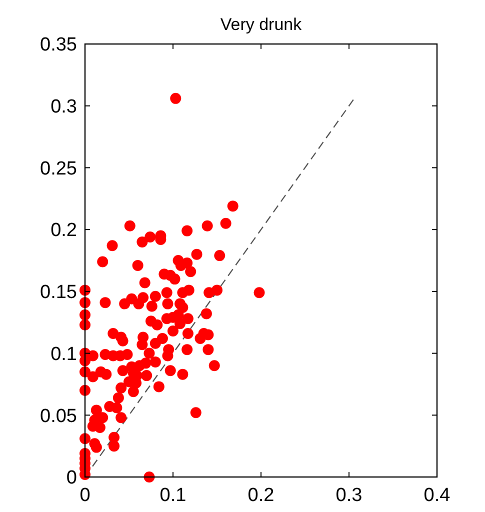  What do you see at coordinates (58, 45) in the screenshot?
I see `y-tick-label: 0.35` at bounding box center [58, 45].